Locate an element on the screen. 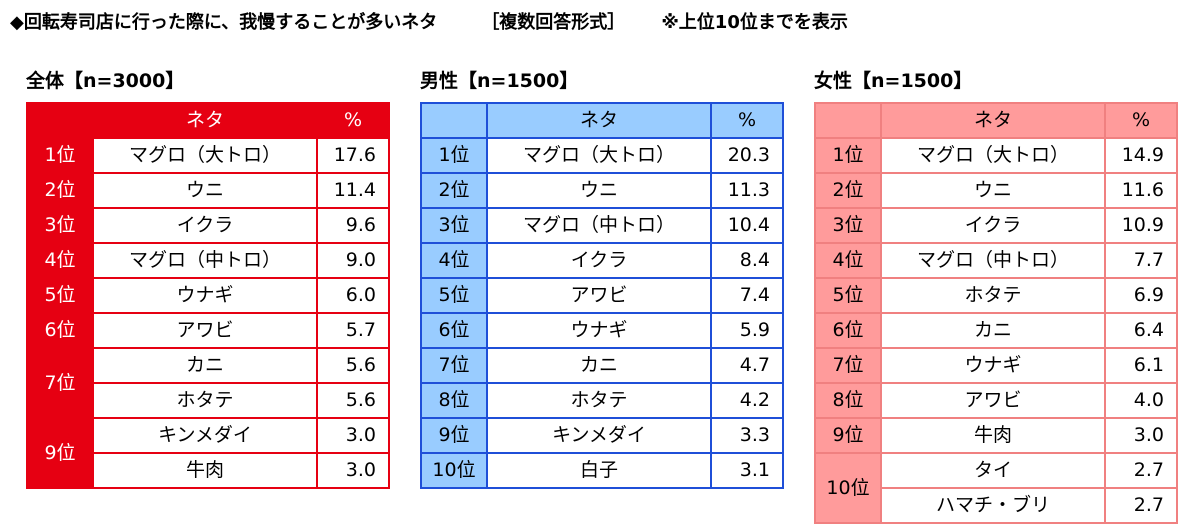  table-row: 10位 白子 3.1 is located at coordinates (602, 470).